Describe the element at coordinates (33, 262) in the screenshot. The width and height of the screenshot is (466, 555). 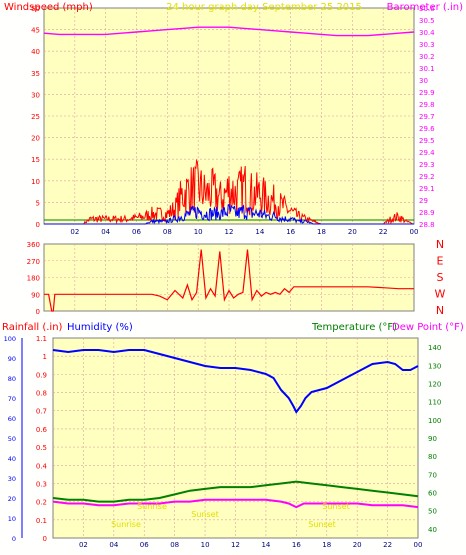
I see `direction-ytick: 270` at that location.